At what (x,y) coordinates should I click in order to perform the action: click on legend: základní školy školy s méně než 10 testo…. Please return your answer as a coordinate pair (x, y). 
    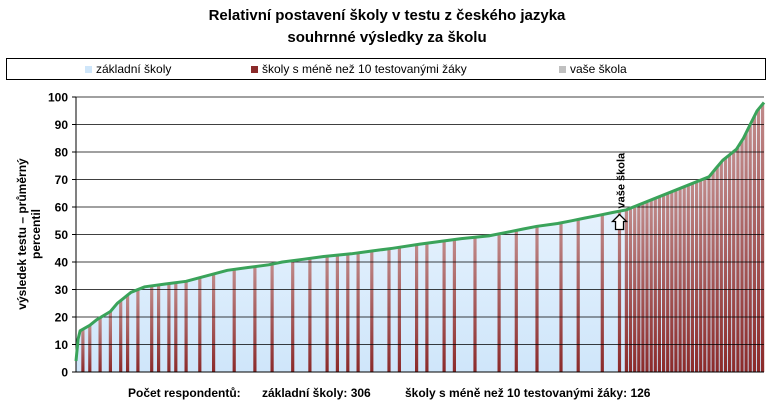
    Looking at the image, I should click on (386, 69).